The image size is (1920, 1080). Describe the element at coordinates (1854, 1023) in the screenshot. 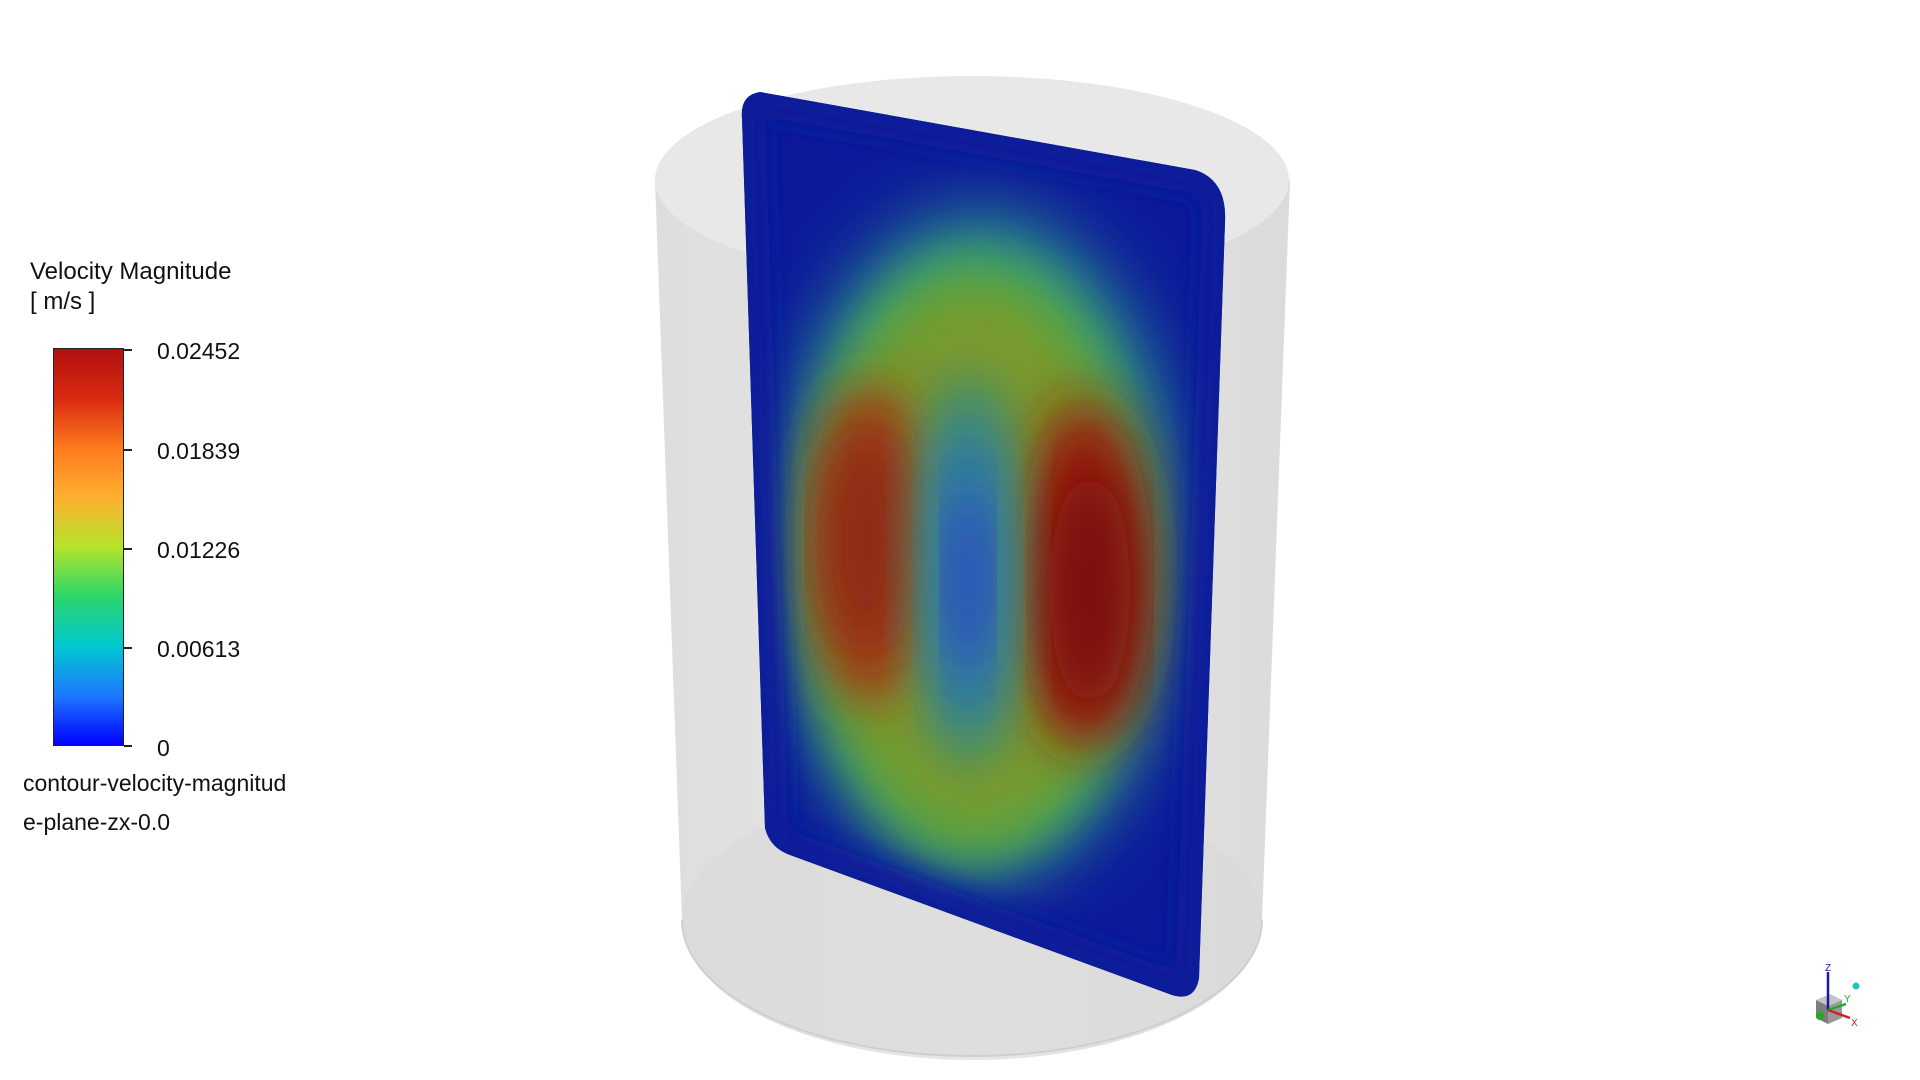

I see `triad-x-label: X` at that location.